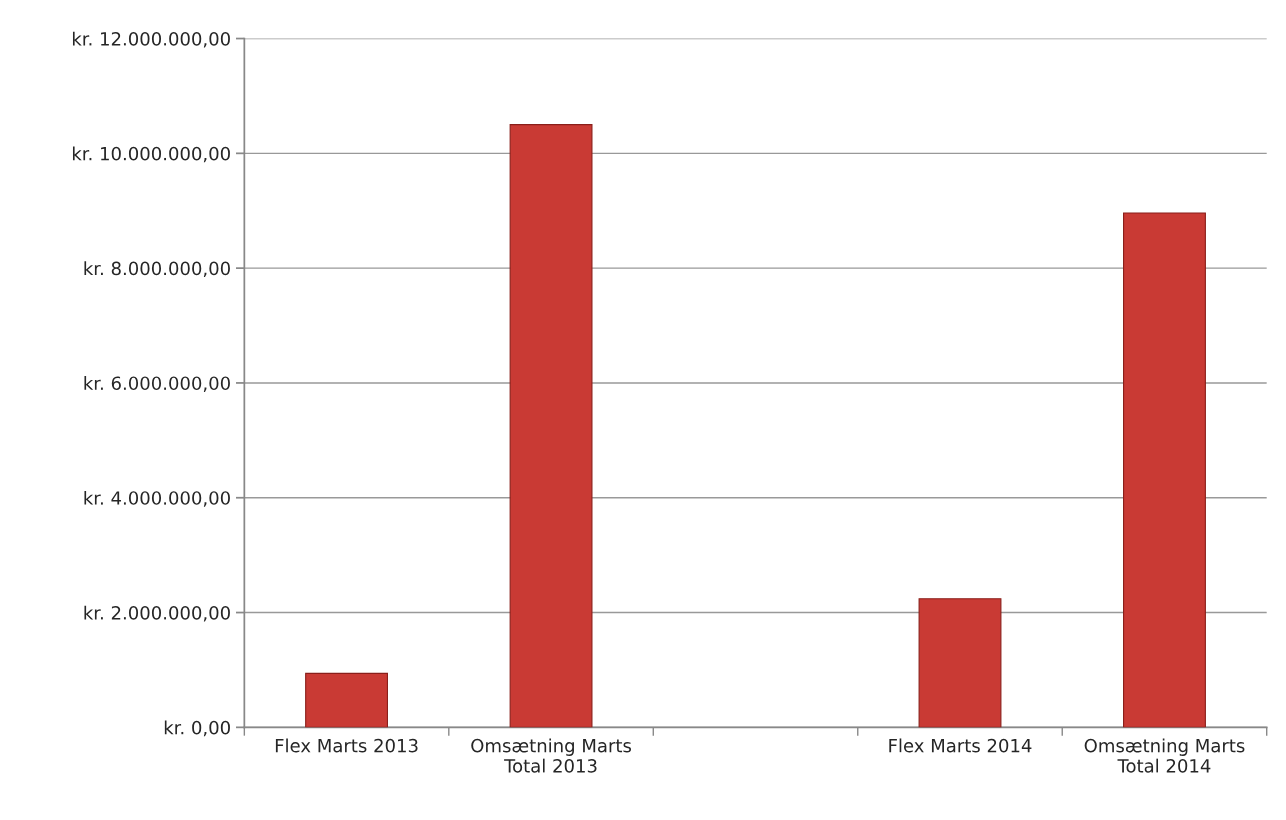 The height and width of the screenshot is (820, 1286). I want to click on y-tick-label: kr. 0,00, so click(197, 728).